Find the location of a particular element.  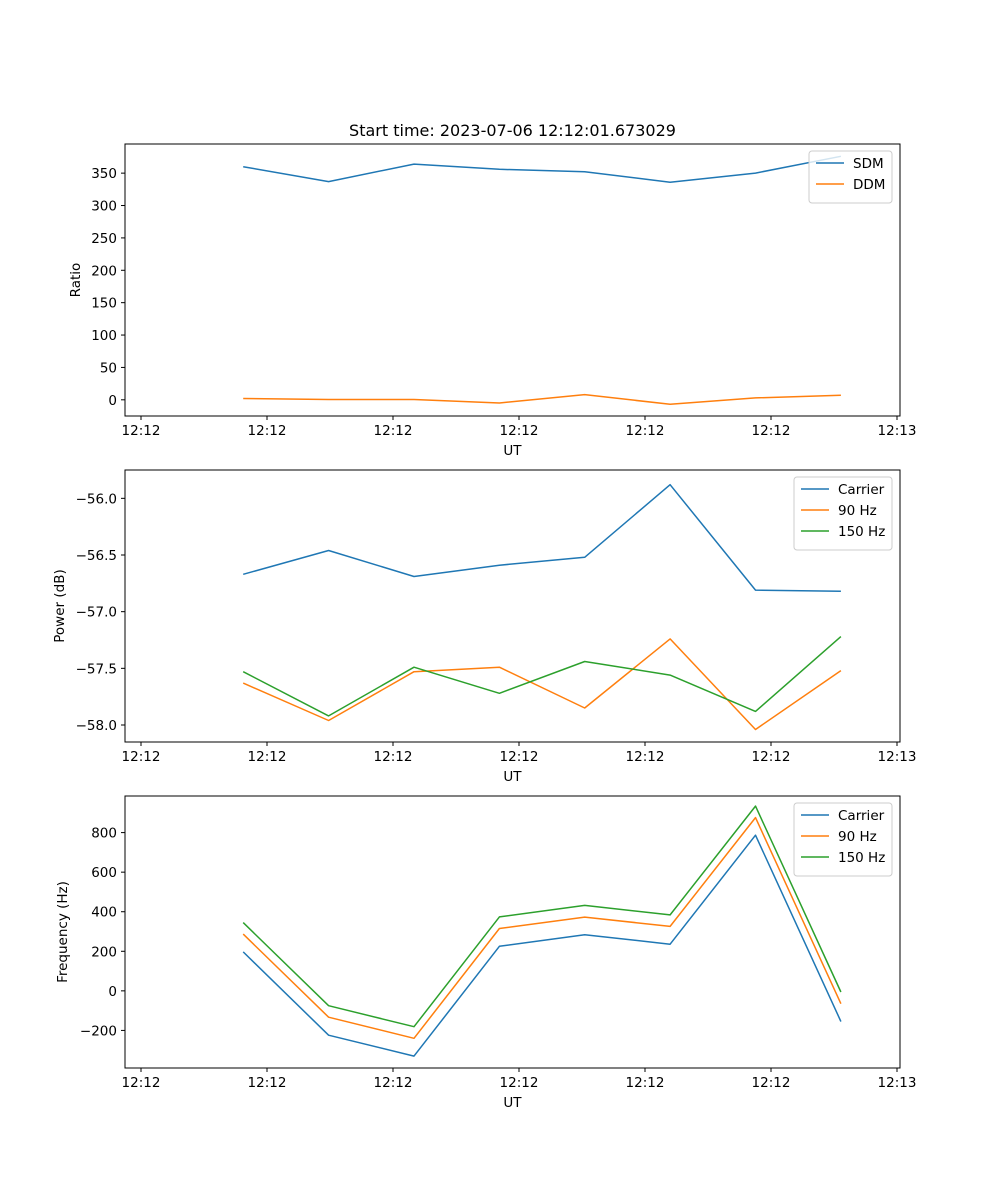

y-tick-label: 100 is located at coordinates (104, 336).